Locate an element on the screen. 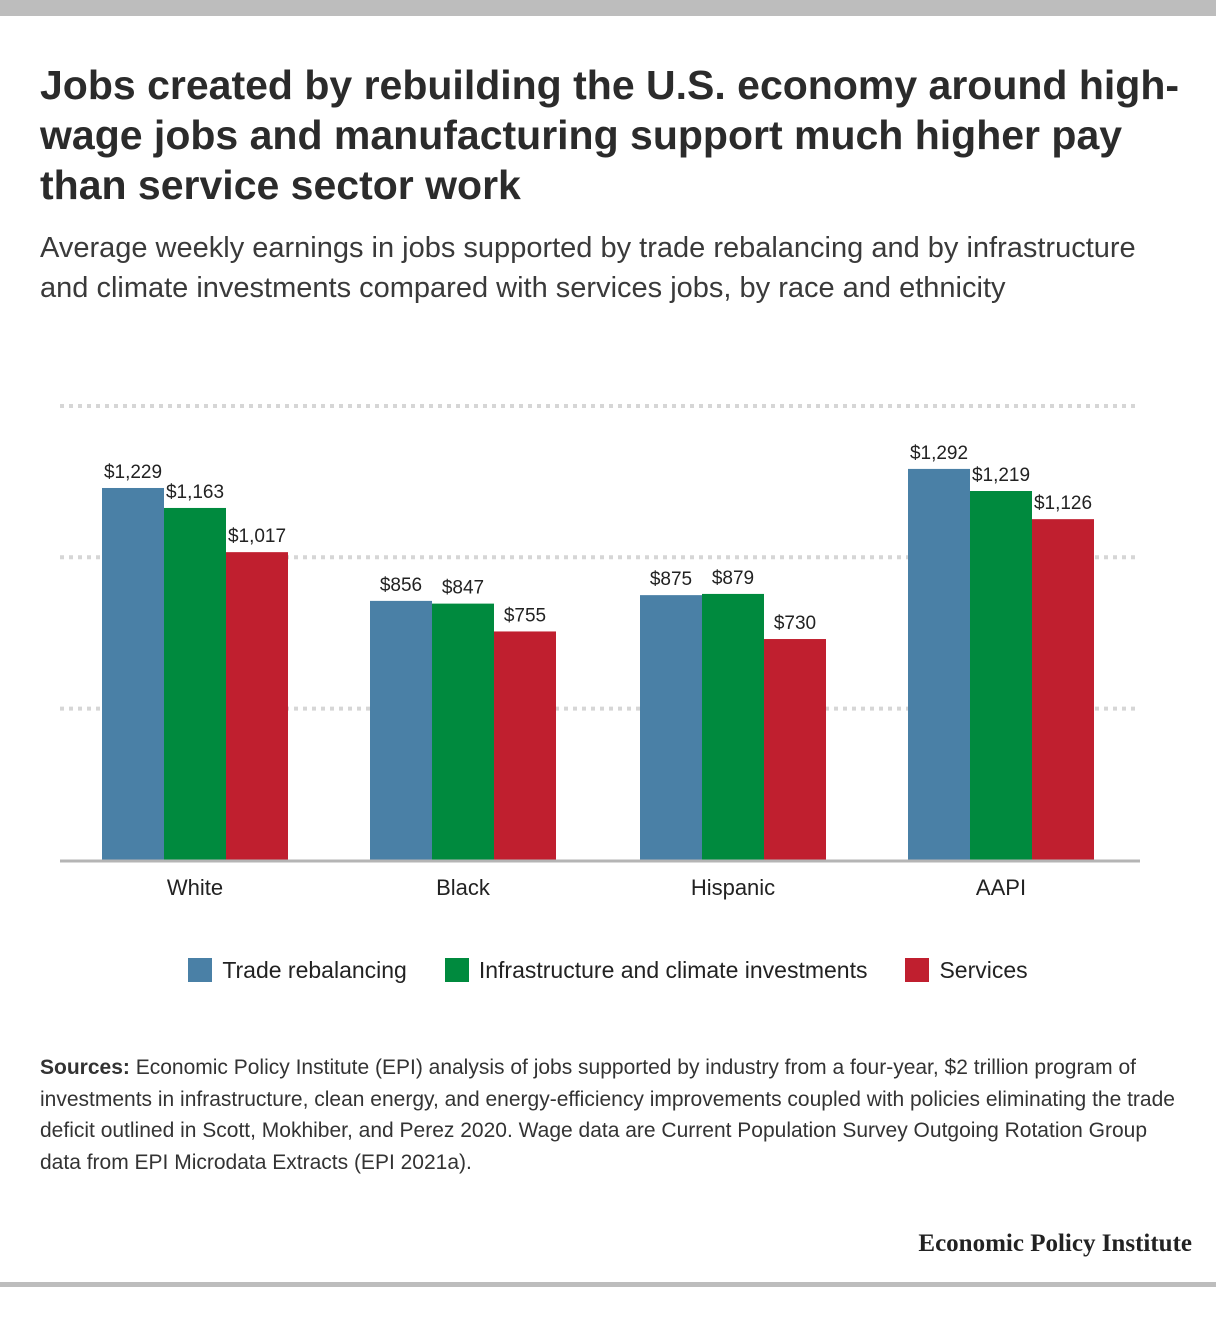 The width and height of the screenshot is (1216, 1332). data-label-black-2: $755 is located at coordinates (525, 615).